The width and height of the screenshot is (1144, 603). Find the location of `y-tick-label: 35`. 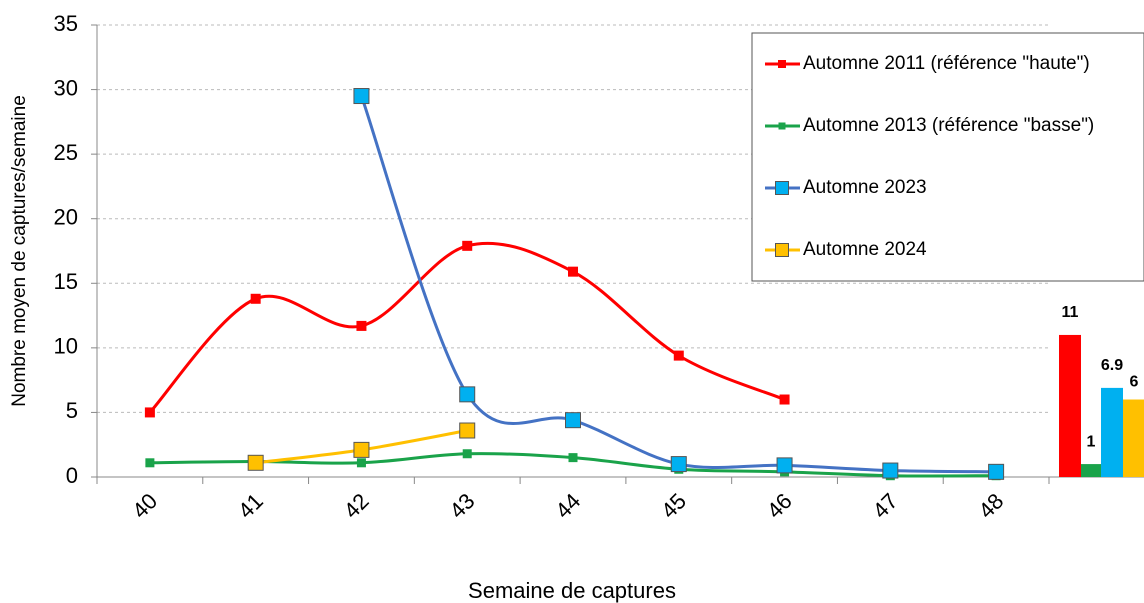

y-tick-label: 35 is located at coordinates (66, 23).